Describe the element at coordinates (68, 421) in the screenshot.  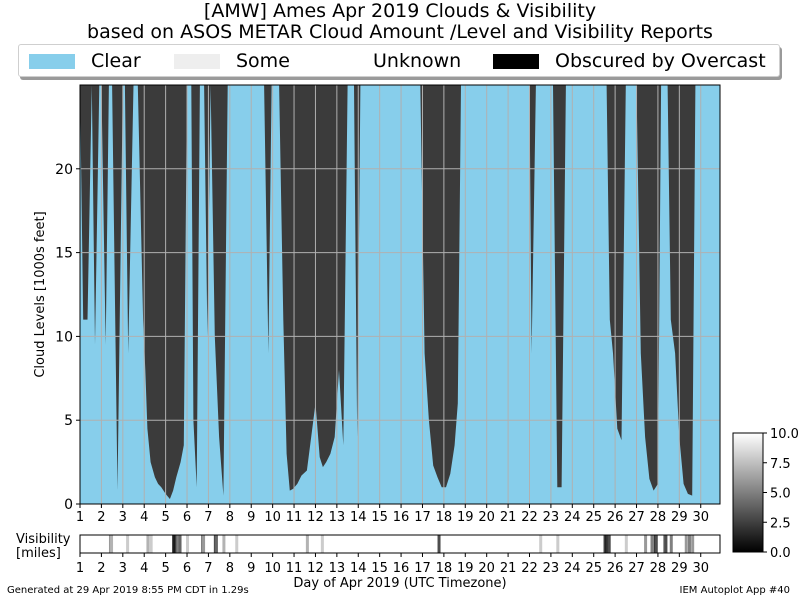
I see `y-tick-label: 5` at that location.